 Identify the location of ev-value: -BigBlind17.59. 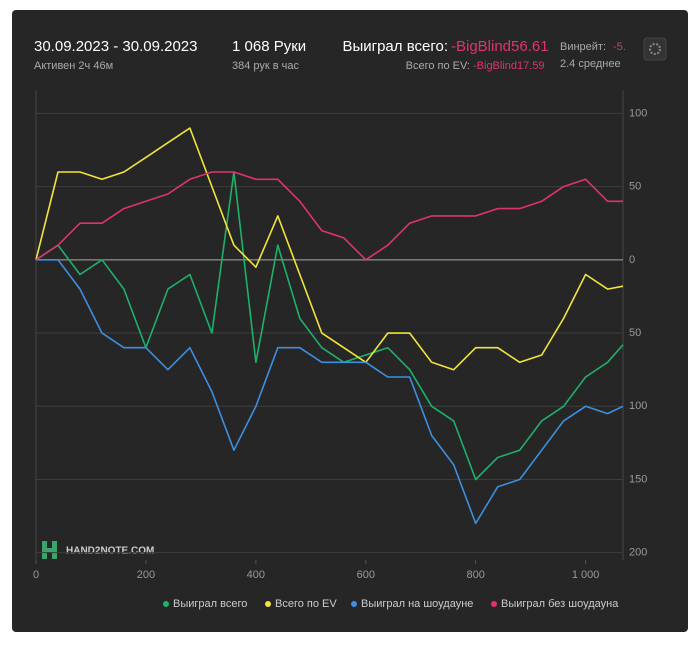
(509, 66).